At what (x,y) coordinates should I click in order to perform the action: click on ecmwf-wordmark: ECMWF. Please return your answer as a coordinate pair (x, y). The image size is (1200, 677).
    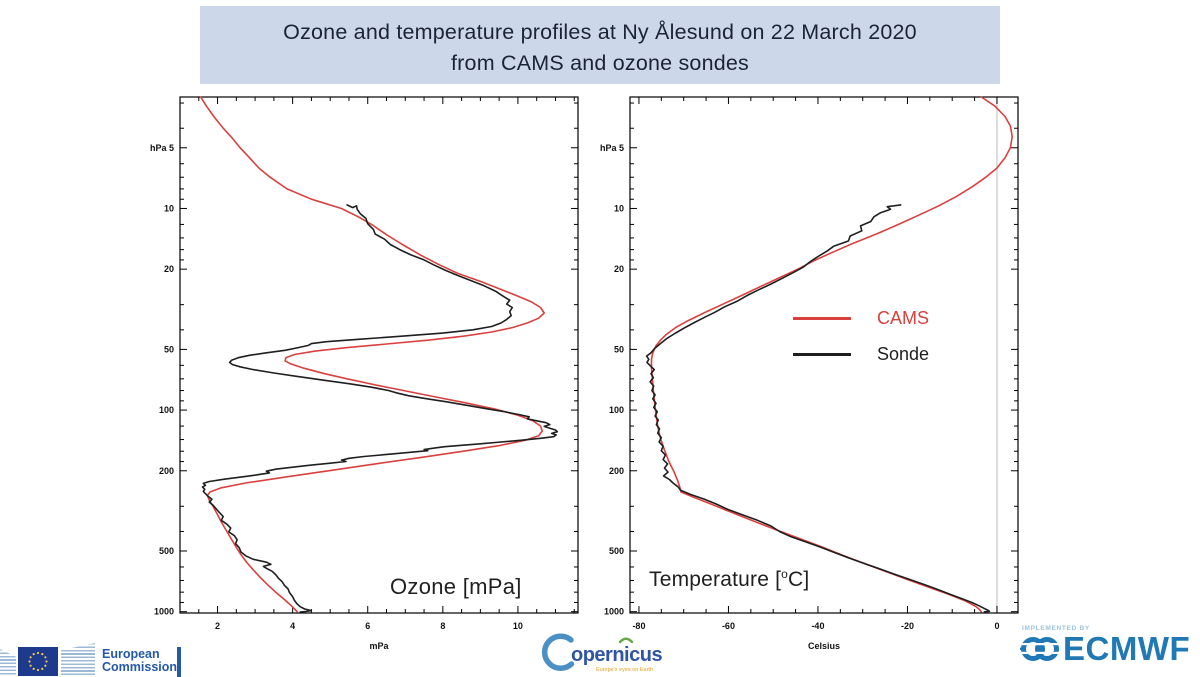
    Looking at the image, I should click on (1127, 648).